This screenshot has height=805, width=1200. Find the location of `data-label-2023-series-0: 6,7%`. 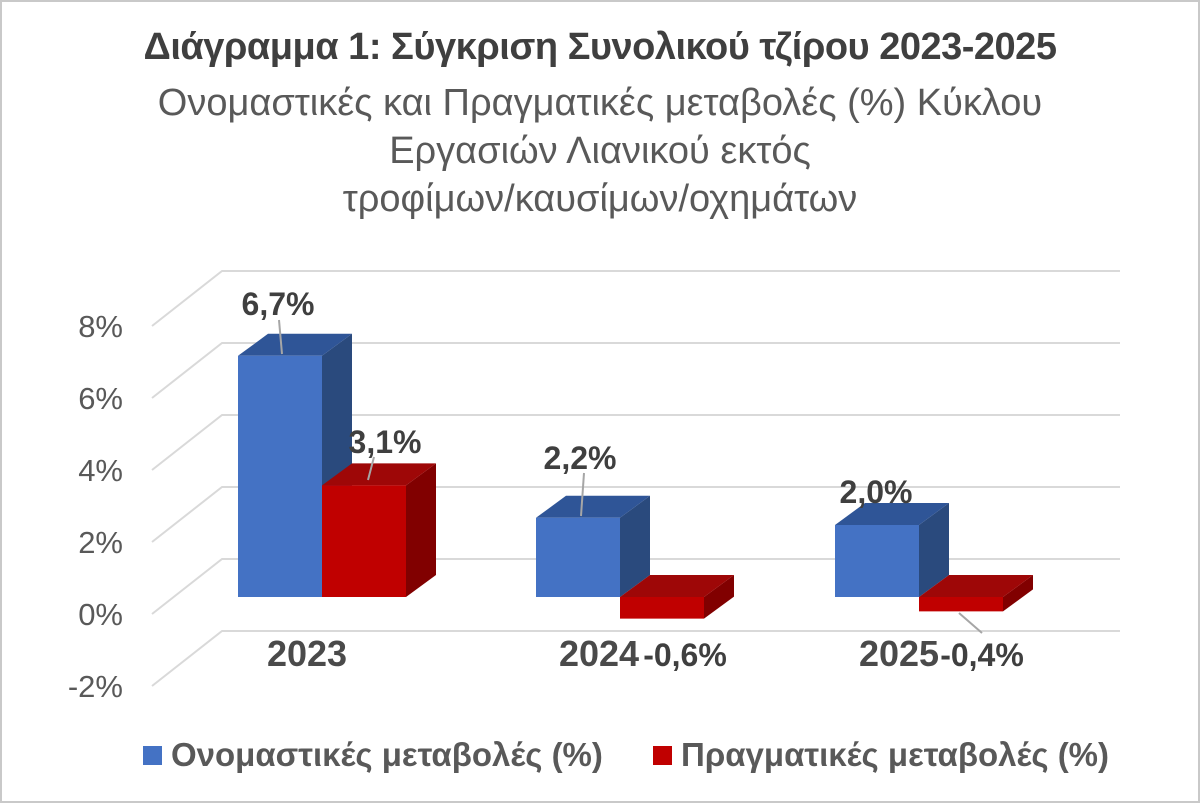

data-label-2023-series-0: 6,7% is located at coordinates (278, 304).